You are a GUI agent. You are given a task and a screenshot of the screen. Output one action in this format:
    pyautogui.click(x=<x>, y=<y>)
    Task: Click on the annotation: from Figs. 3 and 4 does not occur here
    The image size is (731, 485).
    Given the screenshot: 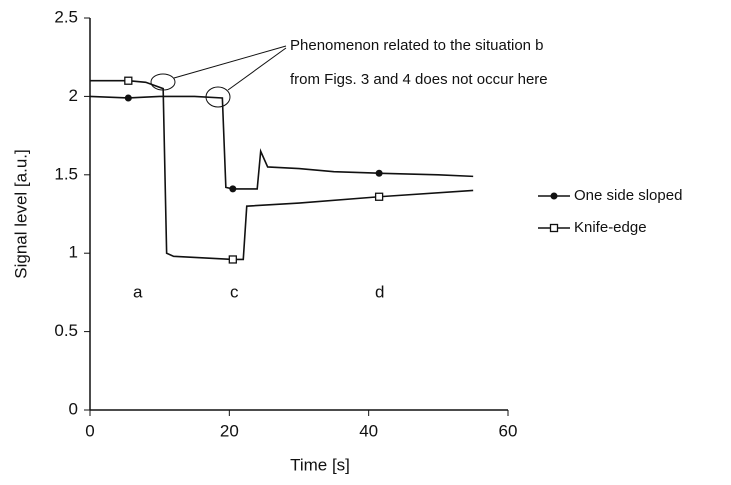 What is the action you would take?
    pyautogui.click(x=419, y=79)
    